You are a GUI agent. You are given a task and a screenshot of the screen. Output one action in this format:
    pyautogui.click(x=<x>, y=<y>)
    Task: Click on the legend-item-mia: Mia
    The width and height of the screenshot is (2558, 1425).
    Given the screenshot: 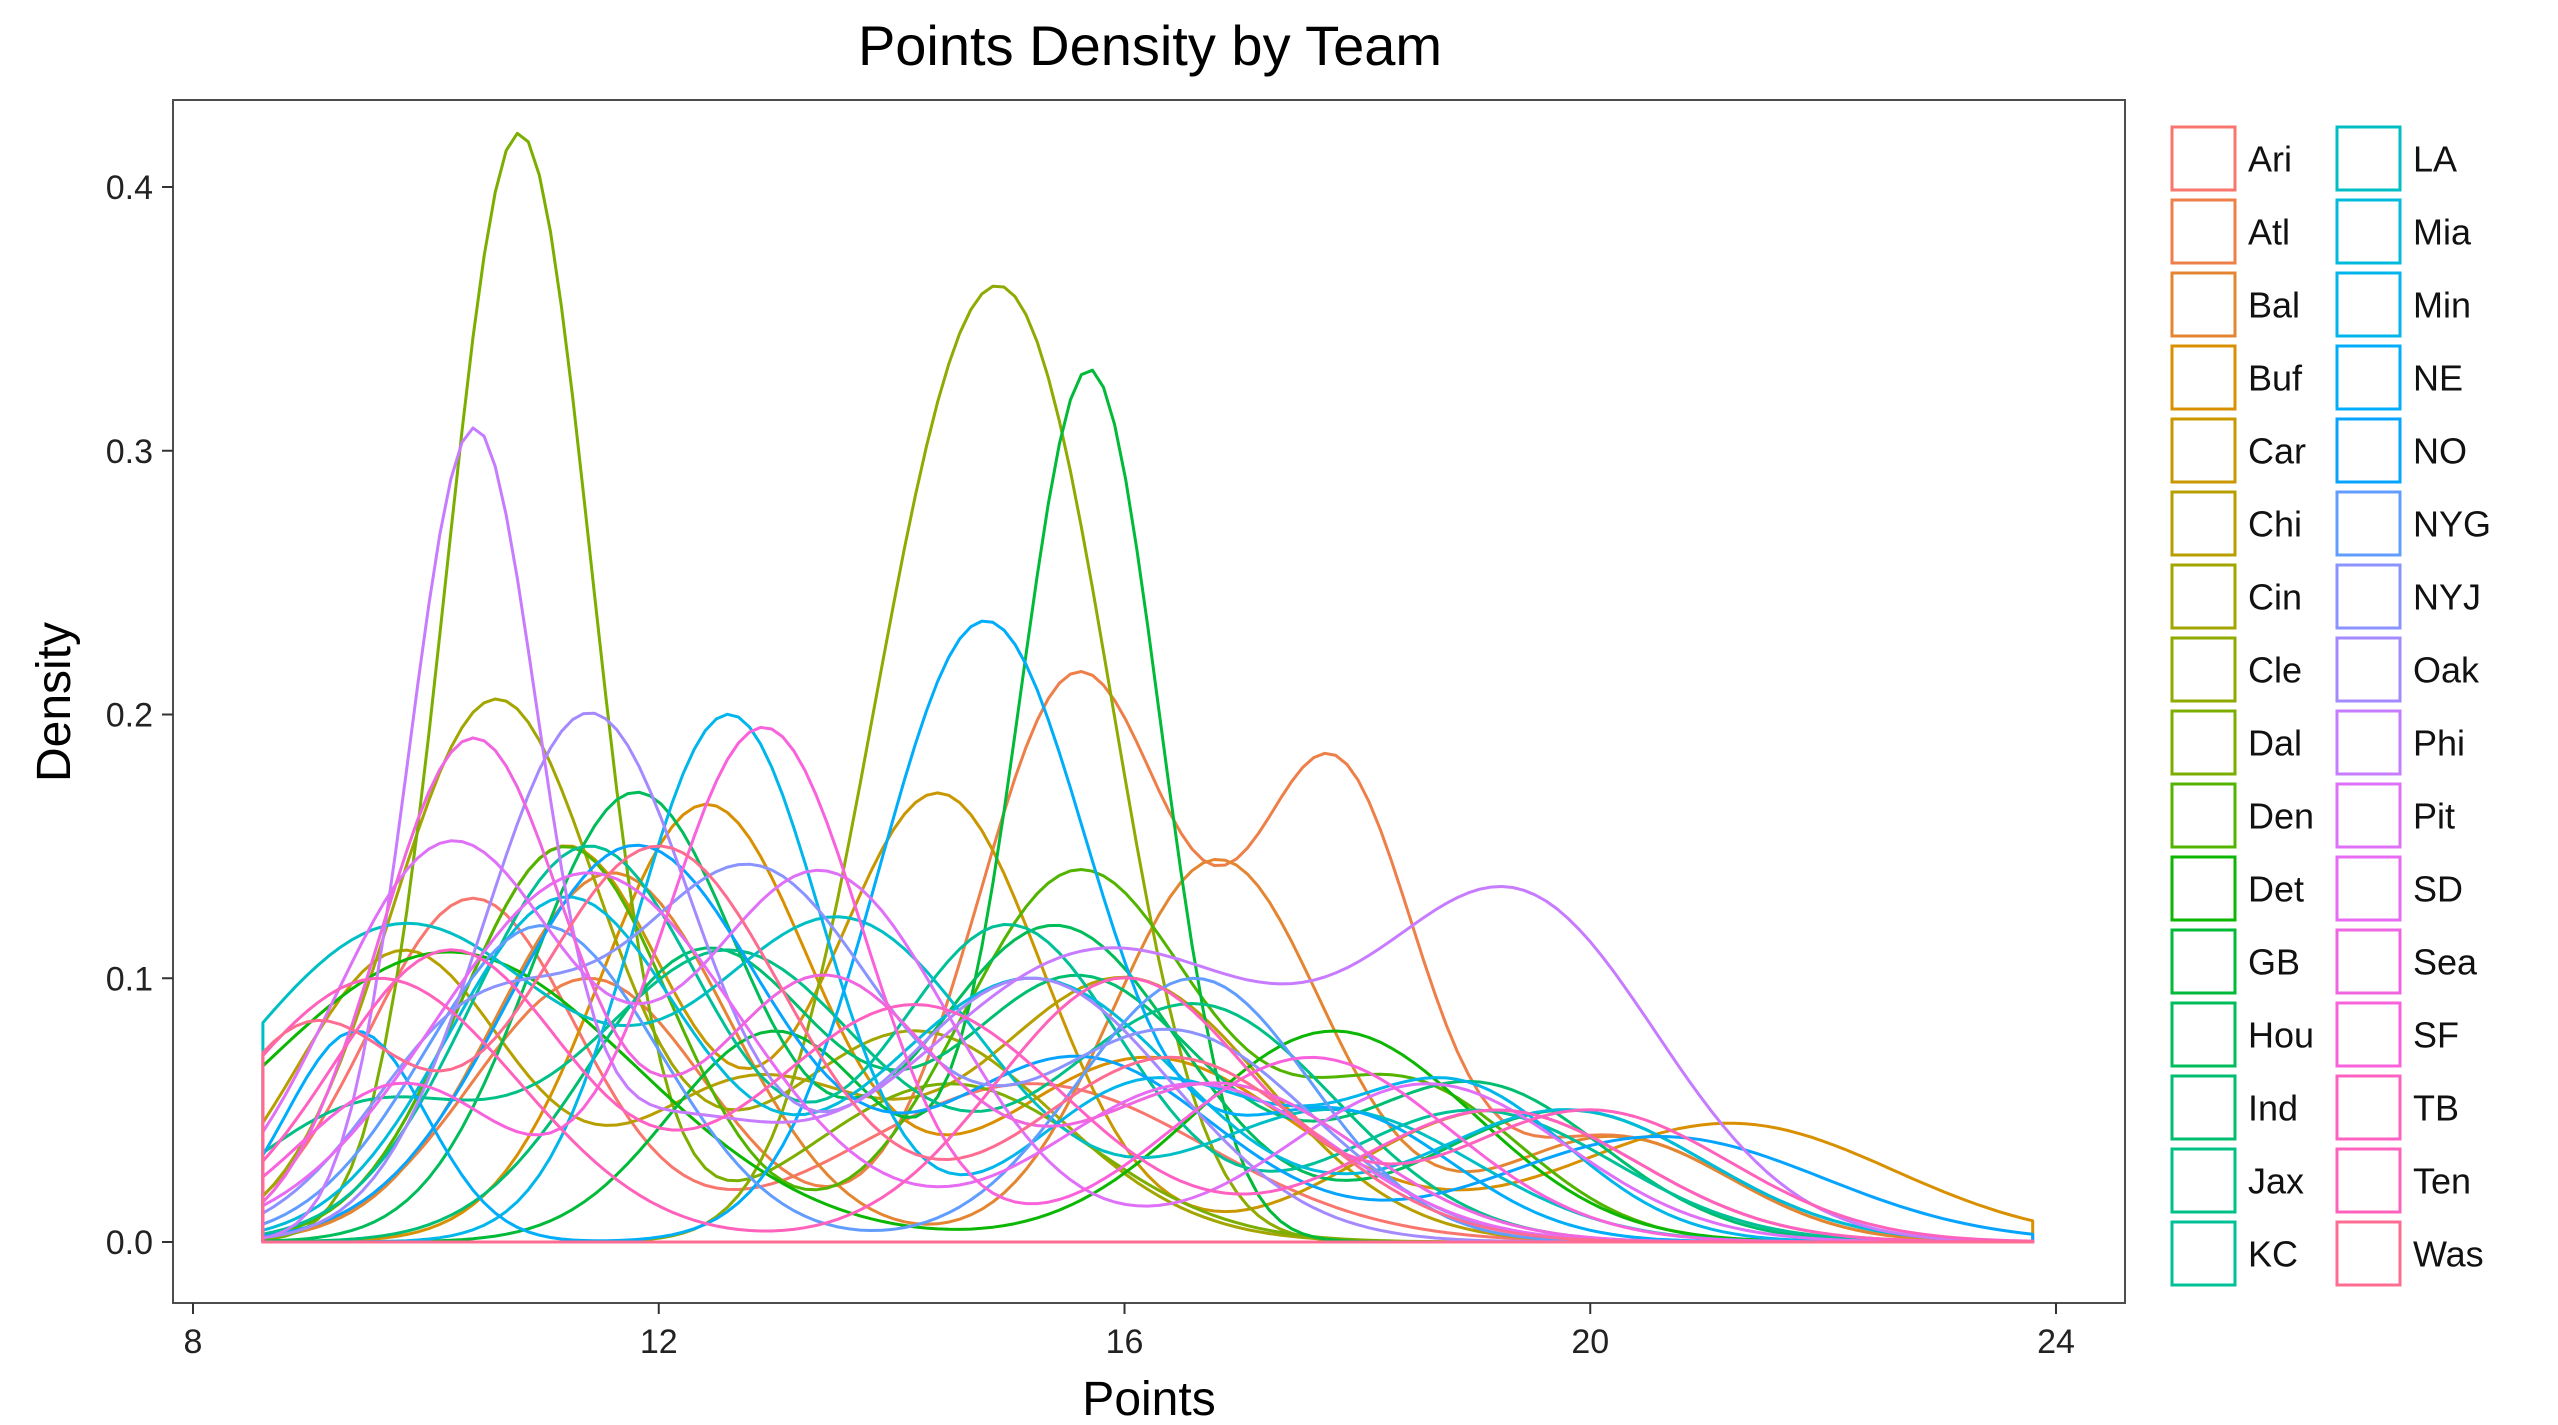 What is the action you would take?
    pyautogui.click(x=2403, y=231)
    